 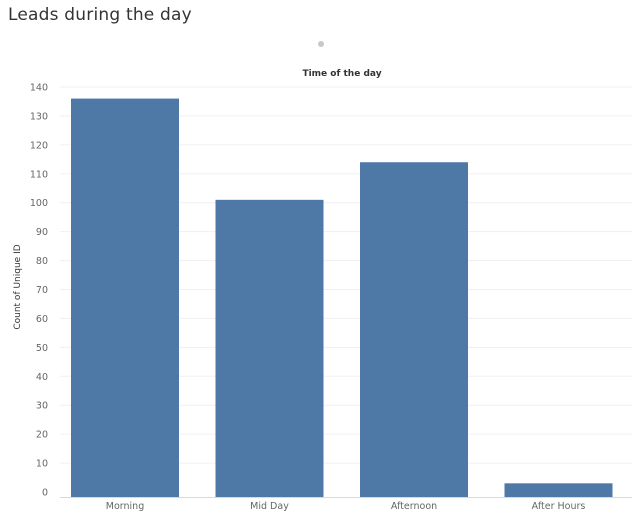 What do you see at coordinates (42, 232) in the screenshot?
I see `y-tick-label: 90` at bounding box center [42, 232].